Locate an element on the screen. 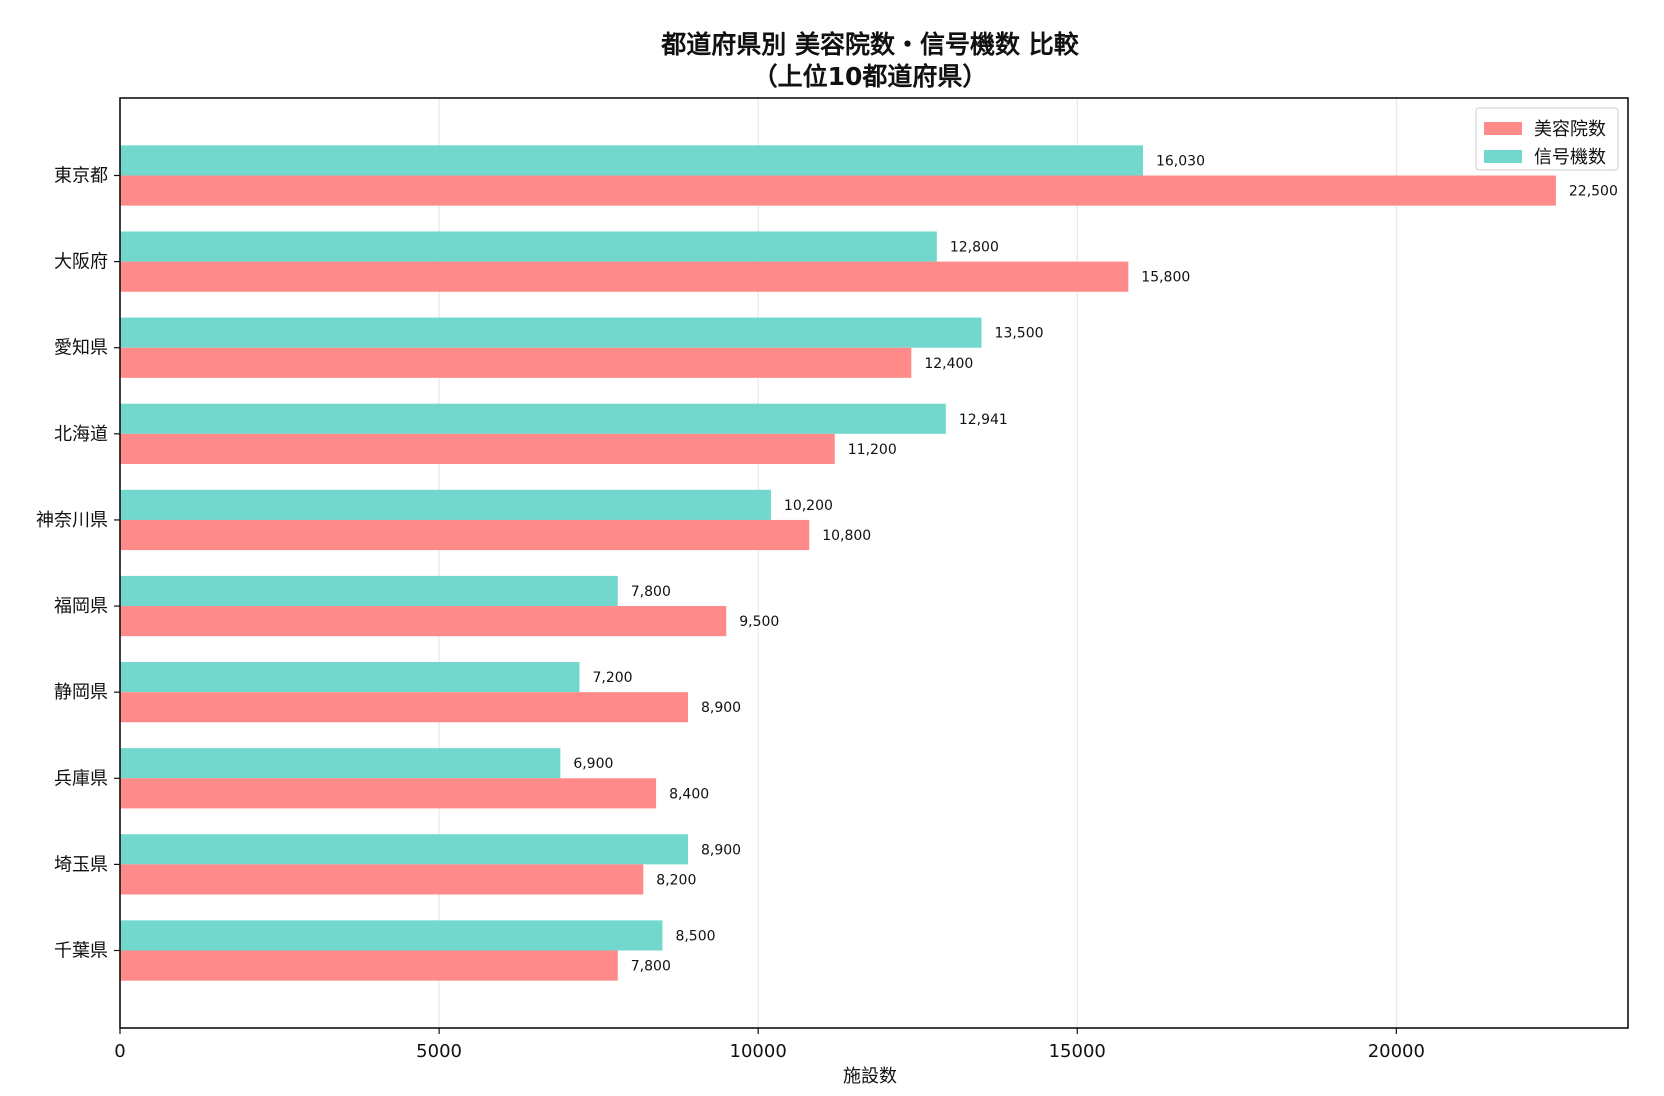 This screenshot has width=1664, height=1096. y-category-label: 愛知県 is located at coordinates (81, 348).